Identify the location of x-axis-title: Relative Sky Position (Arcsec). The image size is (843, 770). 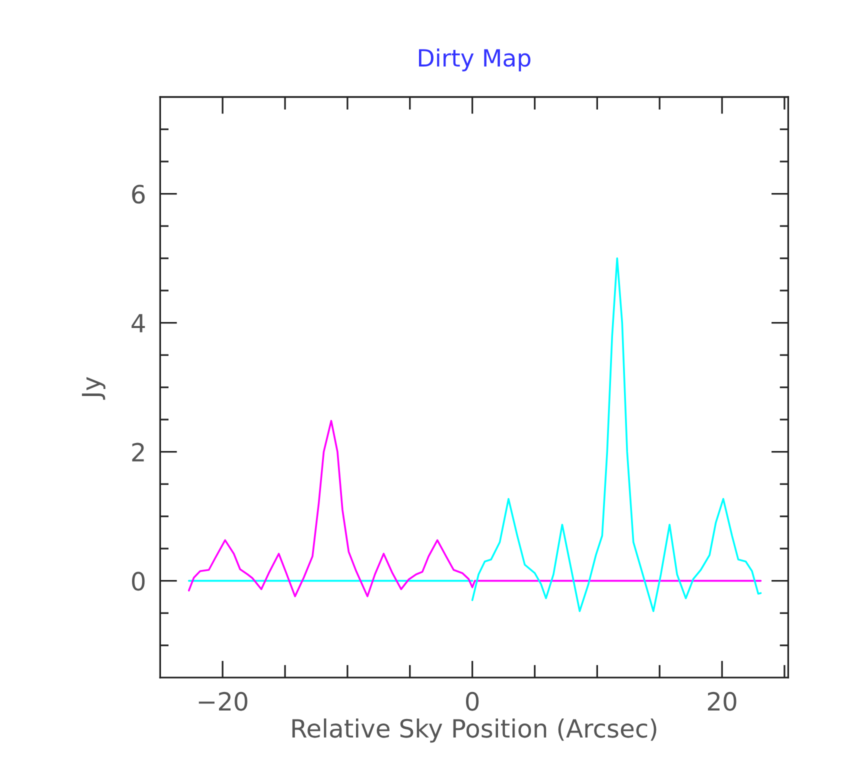
(474, 730).